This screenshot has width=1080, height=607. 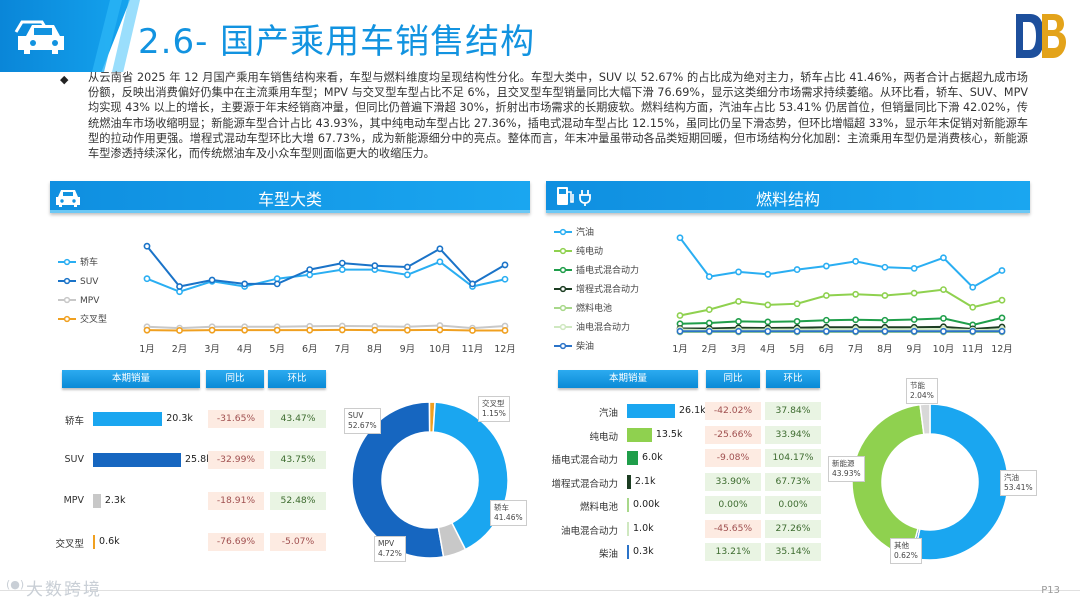 What do you see at coordinates (574, 196) in the screenshot?
I see `fuel-pump-icon` at bounding box center [574, 196].